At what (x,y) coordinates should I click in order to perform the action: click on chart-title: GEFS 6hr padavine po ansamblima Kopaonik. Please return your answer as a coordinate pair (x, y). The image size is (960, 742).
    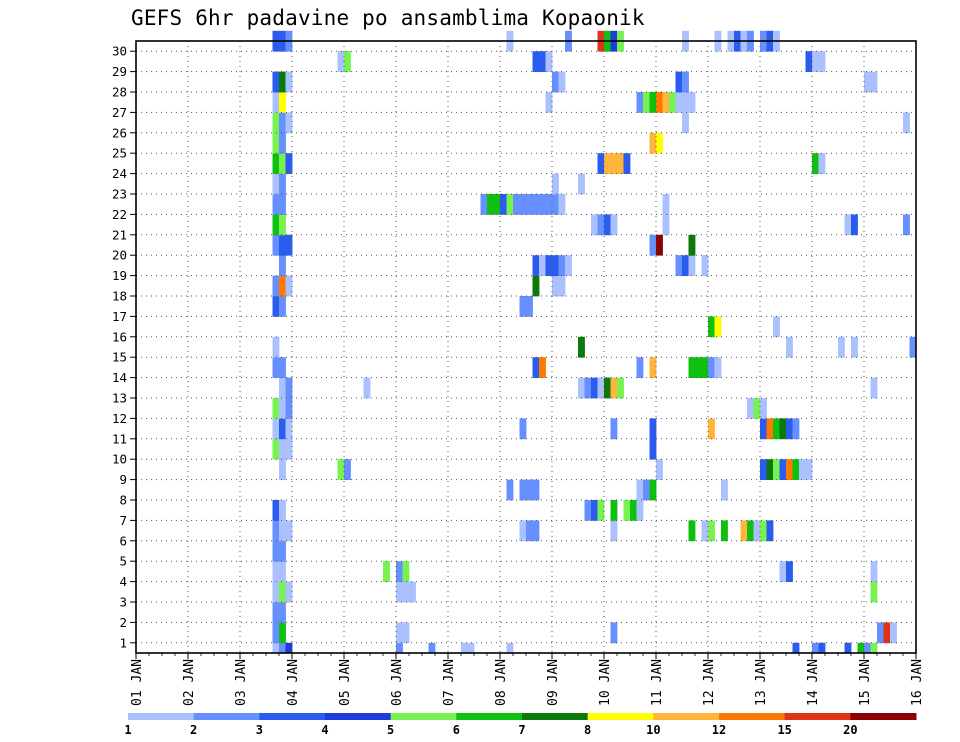
    Looking at the image, I should click on (388, 18).